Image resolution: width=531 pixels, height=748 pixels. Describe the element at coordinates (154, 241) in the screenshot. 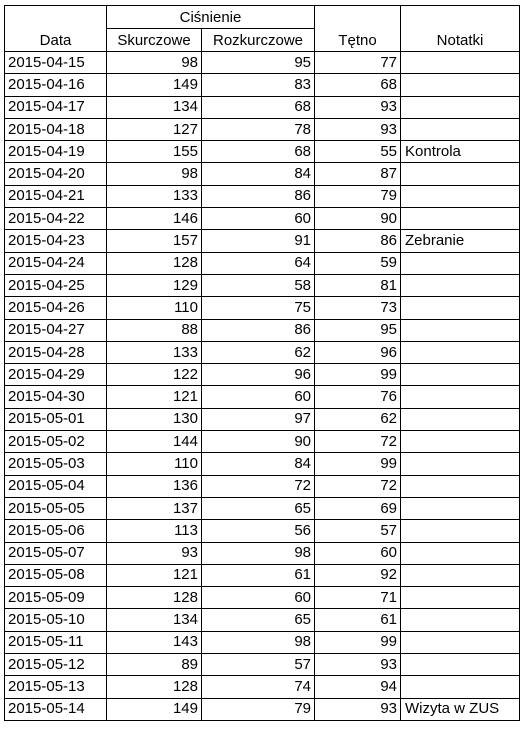

I see `cell-systolic: 157` at that location.